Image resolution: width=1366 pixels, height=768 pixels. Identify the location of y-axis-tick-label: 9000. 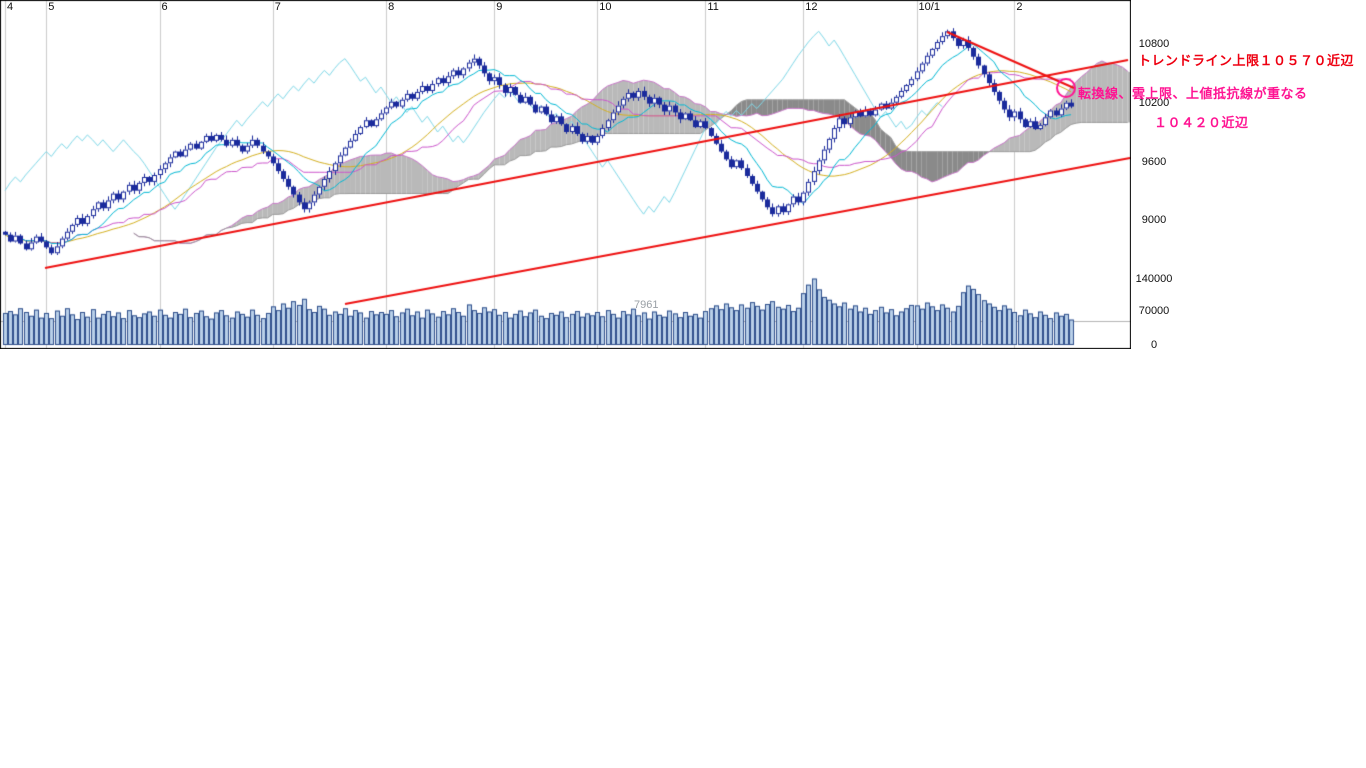
(1154, 220).